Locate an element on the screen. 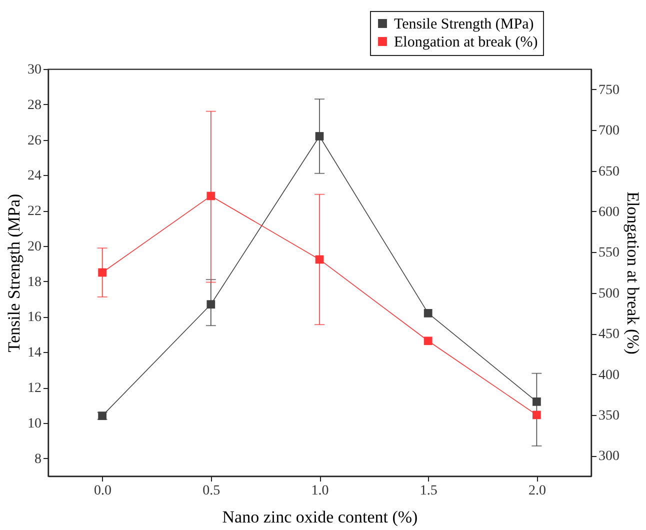 The height and width of the screenshot is (530, 646). y-tick-label: 14 is located at coordinates (35, 353).